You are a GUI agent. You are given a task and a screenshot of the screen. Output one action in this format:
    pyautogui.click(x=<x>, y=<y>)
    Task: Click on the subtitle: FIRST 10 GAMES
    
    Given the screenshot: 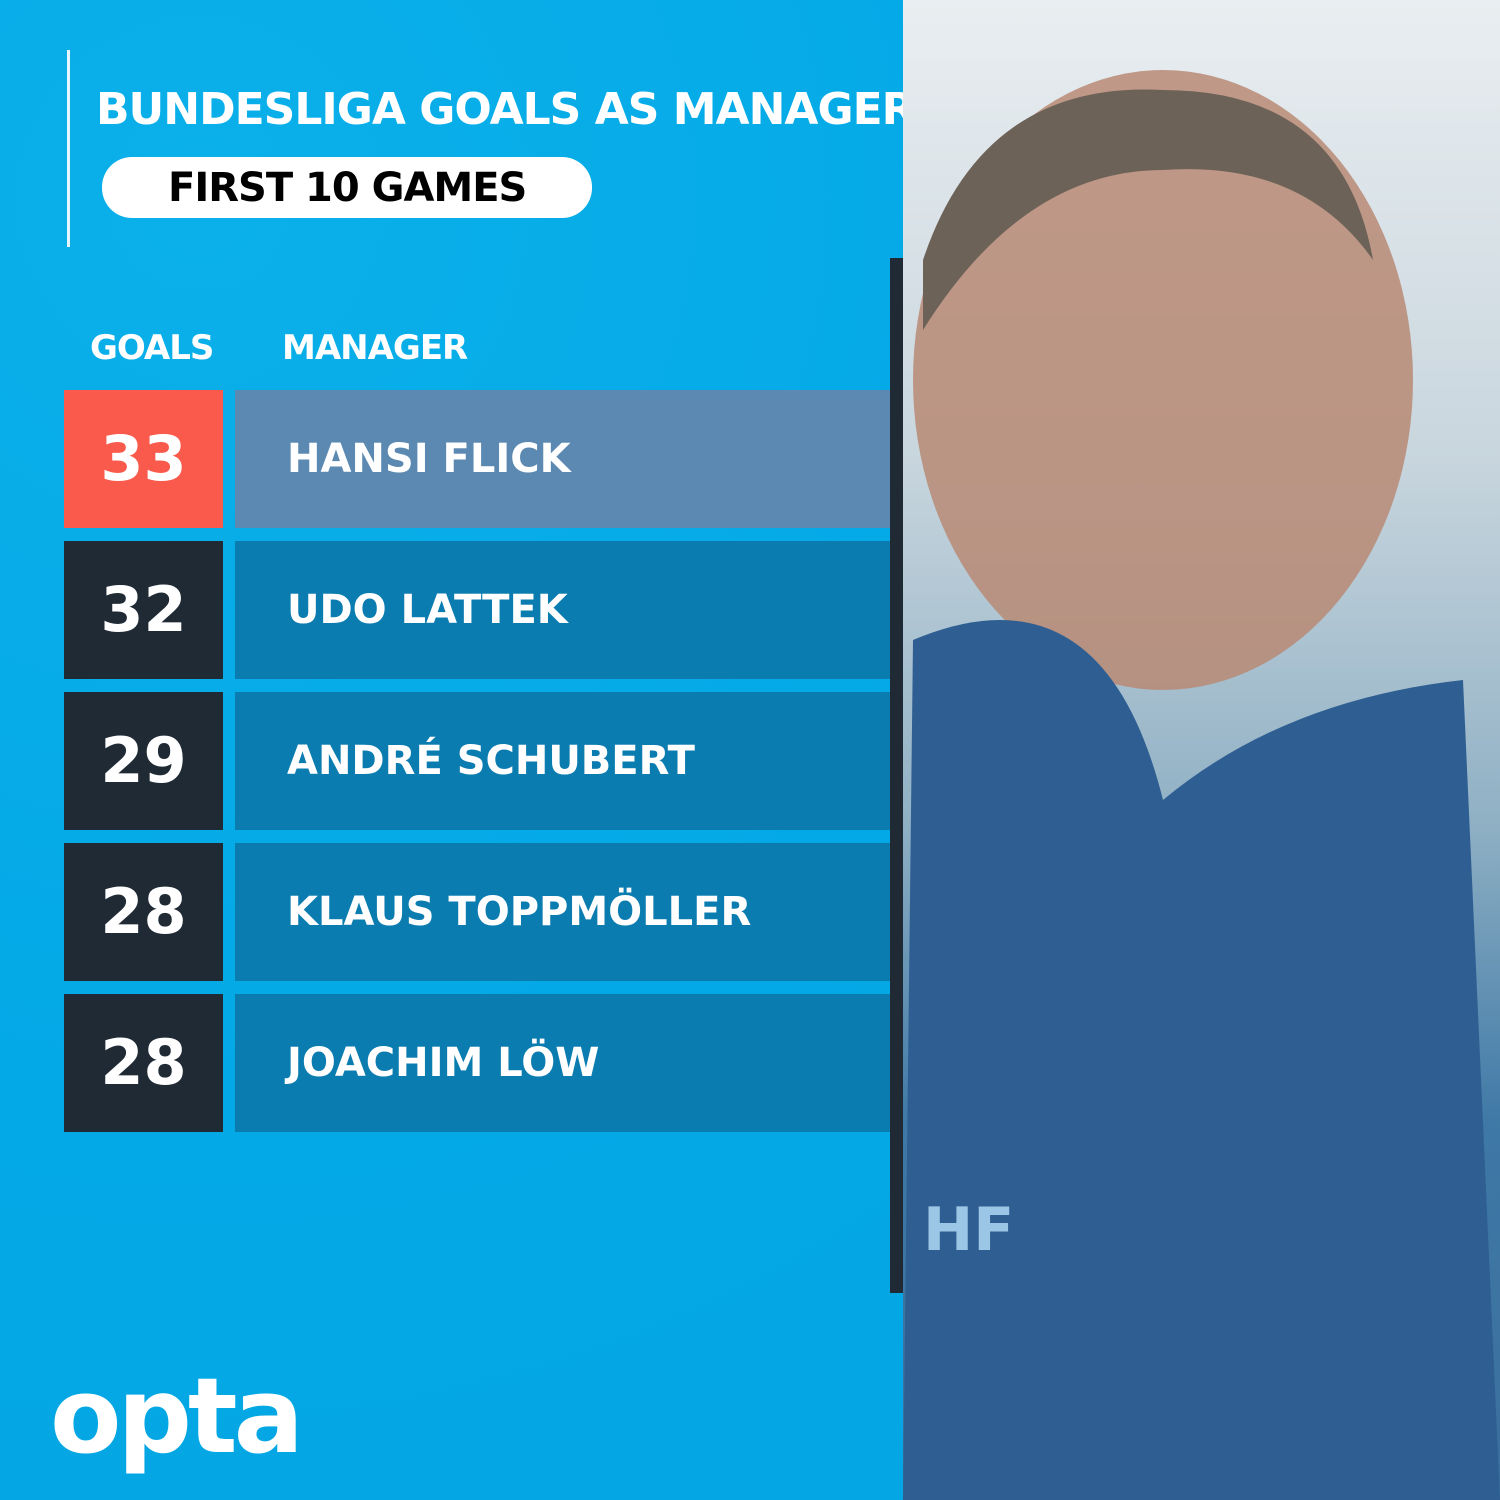 What is the action you would take?
    pyautogui.click(x=347, y=188)
    